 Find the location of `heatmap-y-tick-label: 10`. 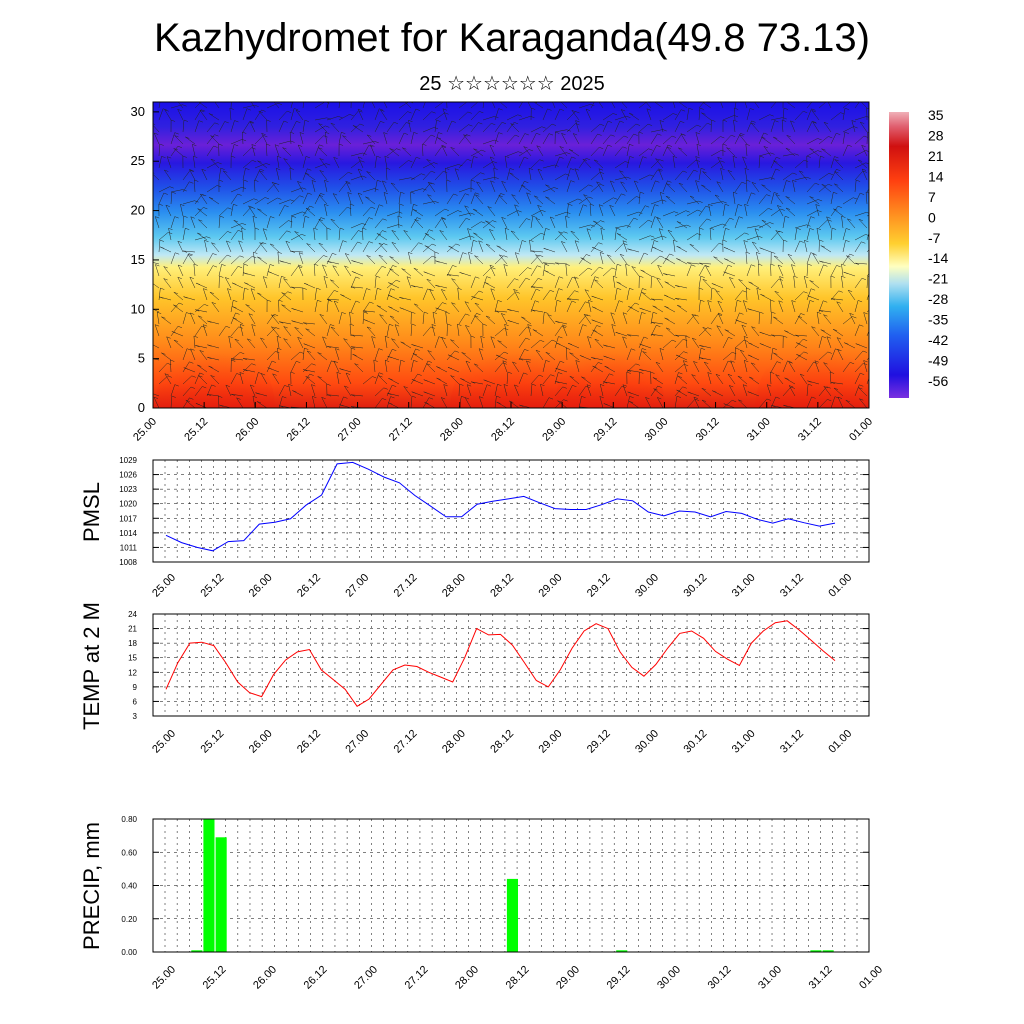

heatmap-y-tick-label: 10 is located at coordinates (138, 308).